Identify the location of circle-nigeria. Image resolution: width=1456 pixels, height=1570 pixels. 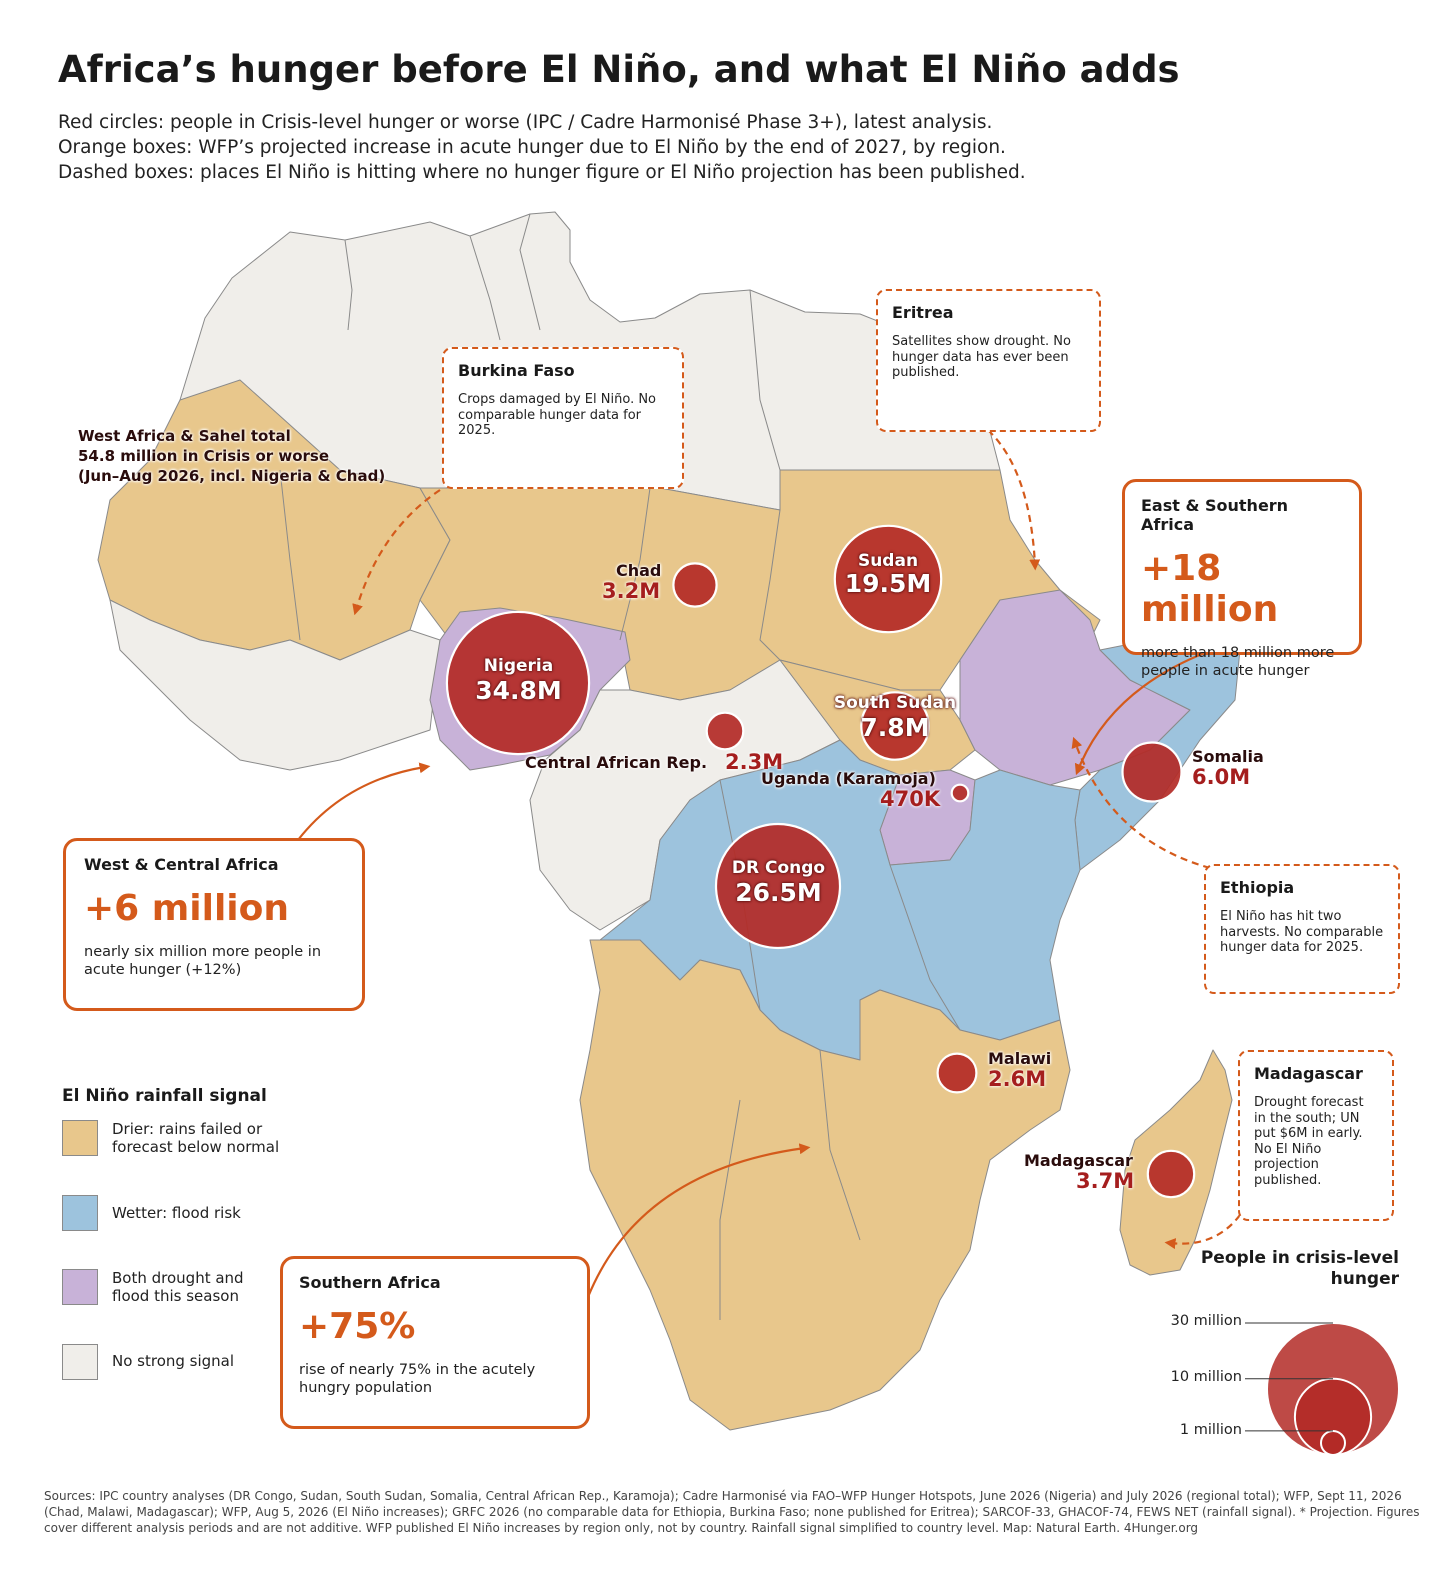
(518, 683).